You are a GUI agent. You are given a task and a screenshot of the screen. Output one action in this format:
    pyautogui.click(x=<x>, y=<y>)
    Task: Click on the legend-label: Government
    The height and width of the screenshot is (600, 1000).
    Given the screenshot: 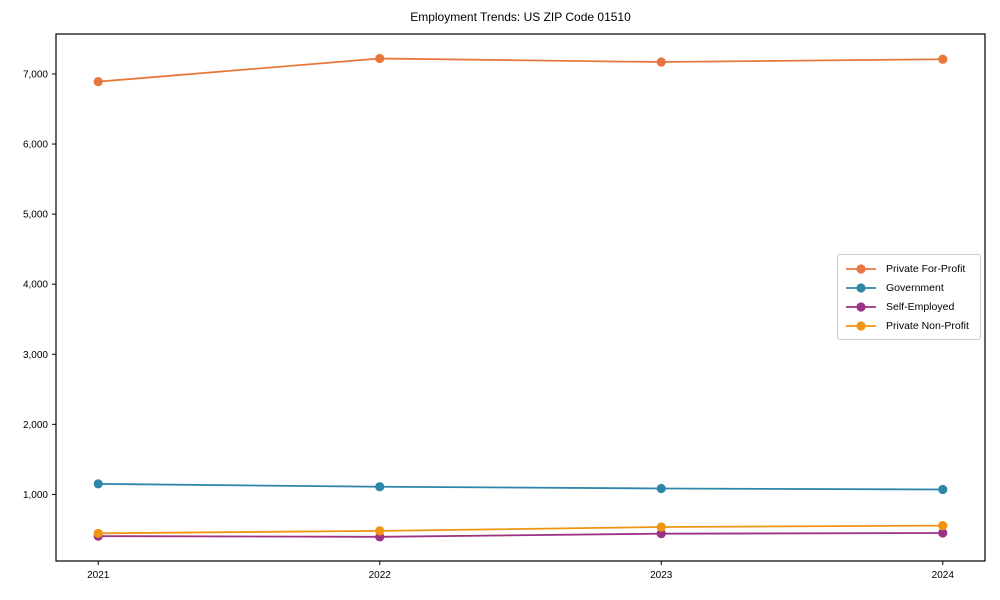 What is the action you would take?
    pyautogui.click(x=915, y=287)
    